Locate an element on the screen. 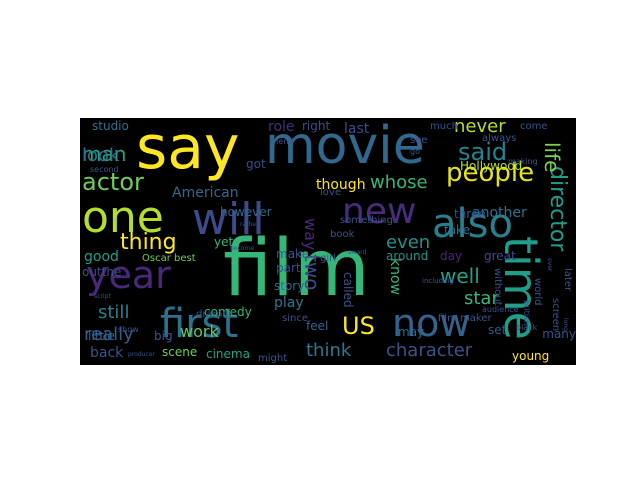 This screenshot has height=480, width=640. cloud-word: life is located at coordinates (552, 157).